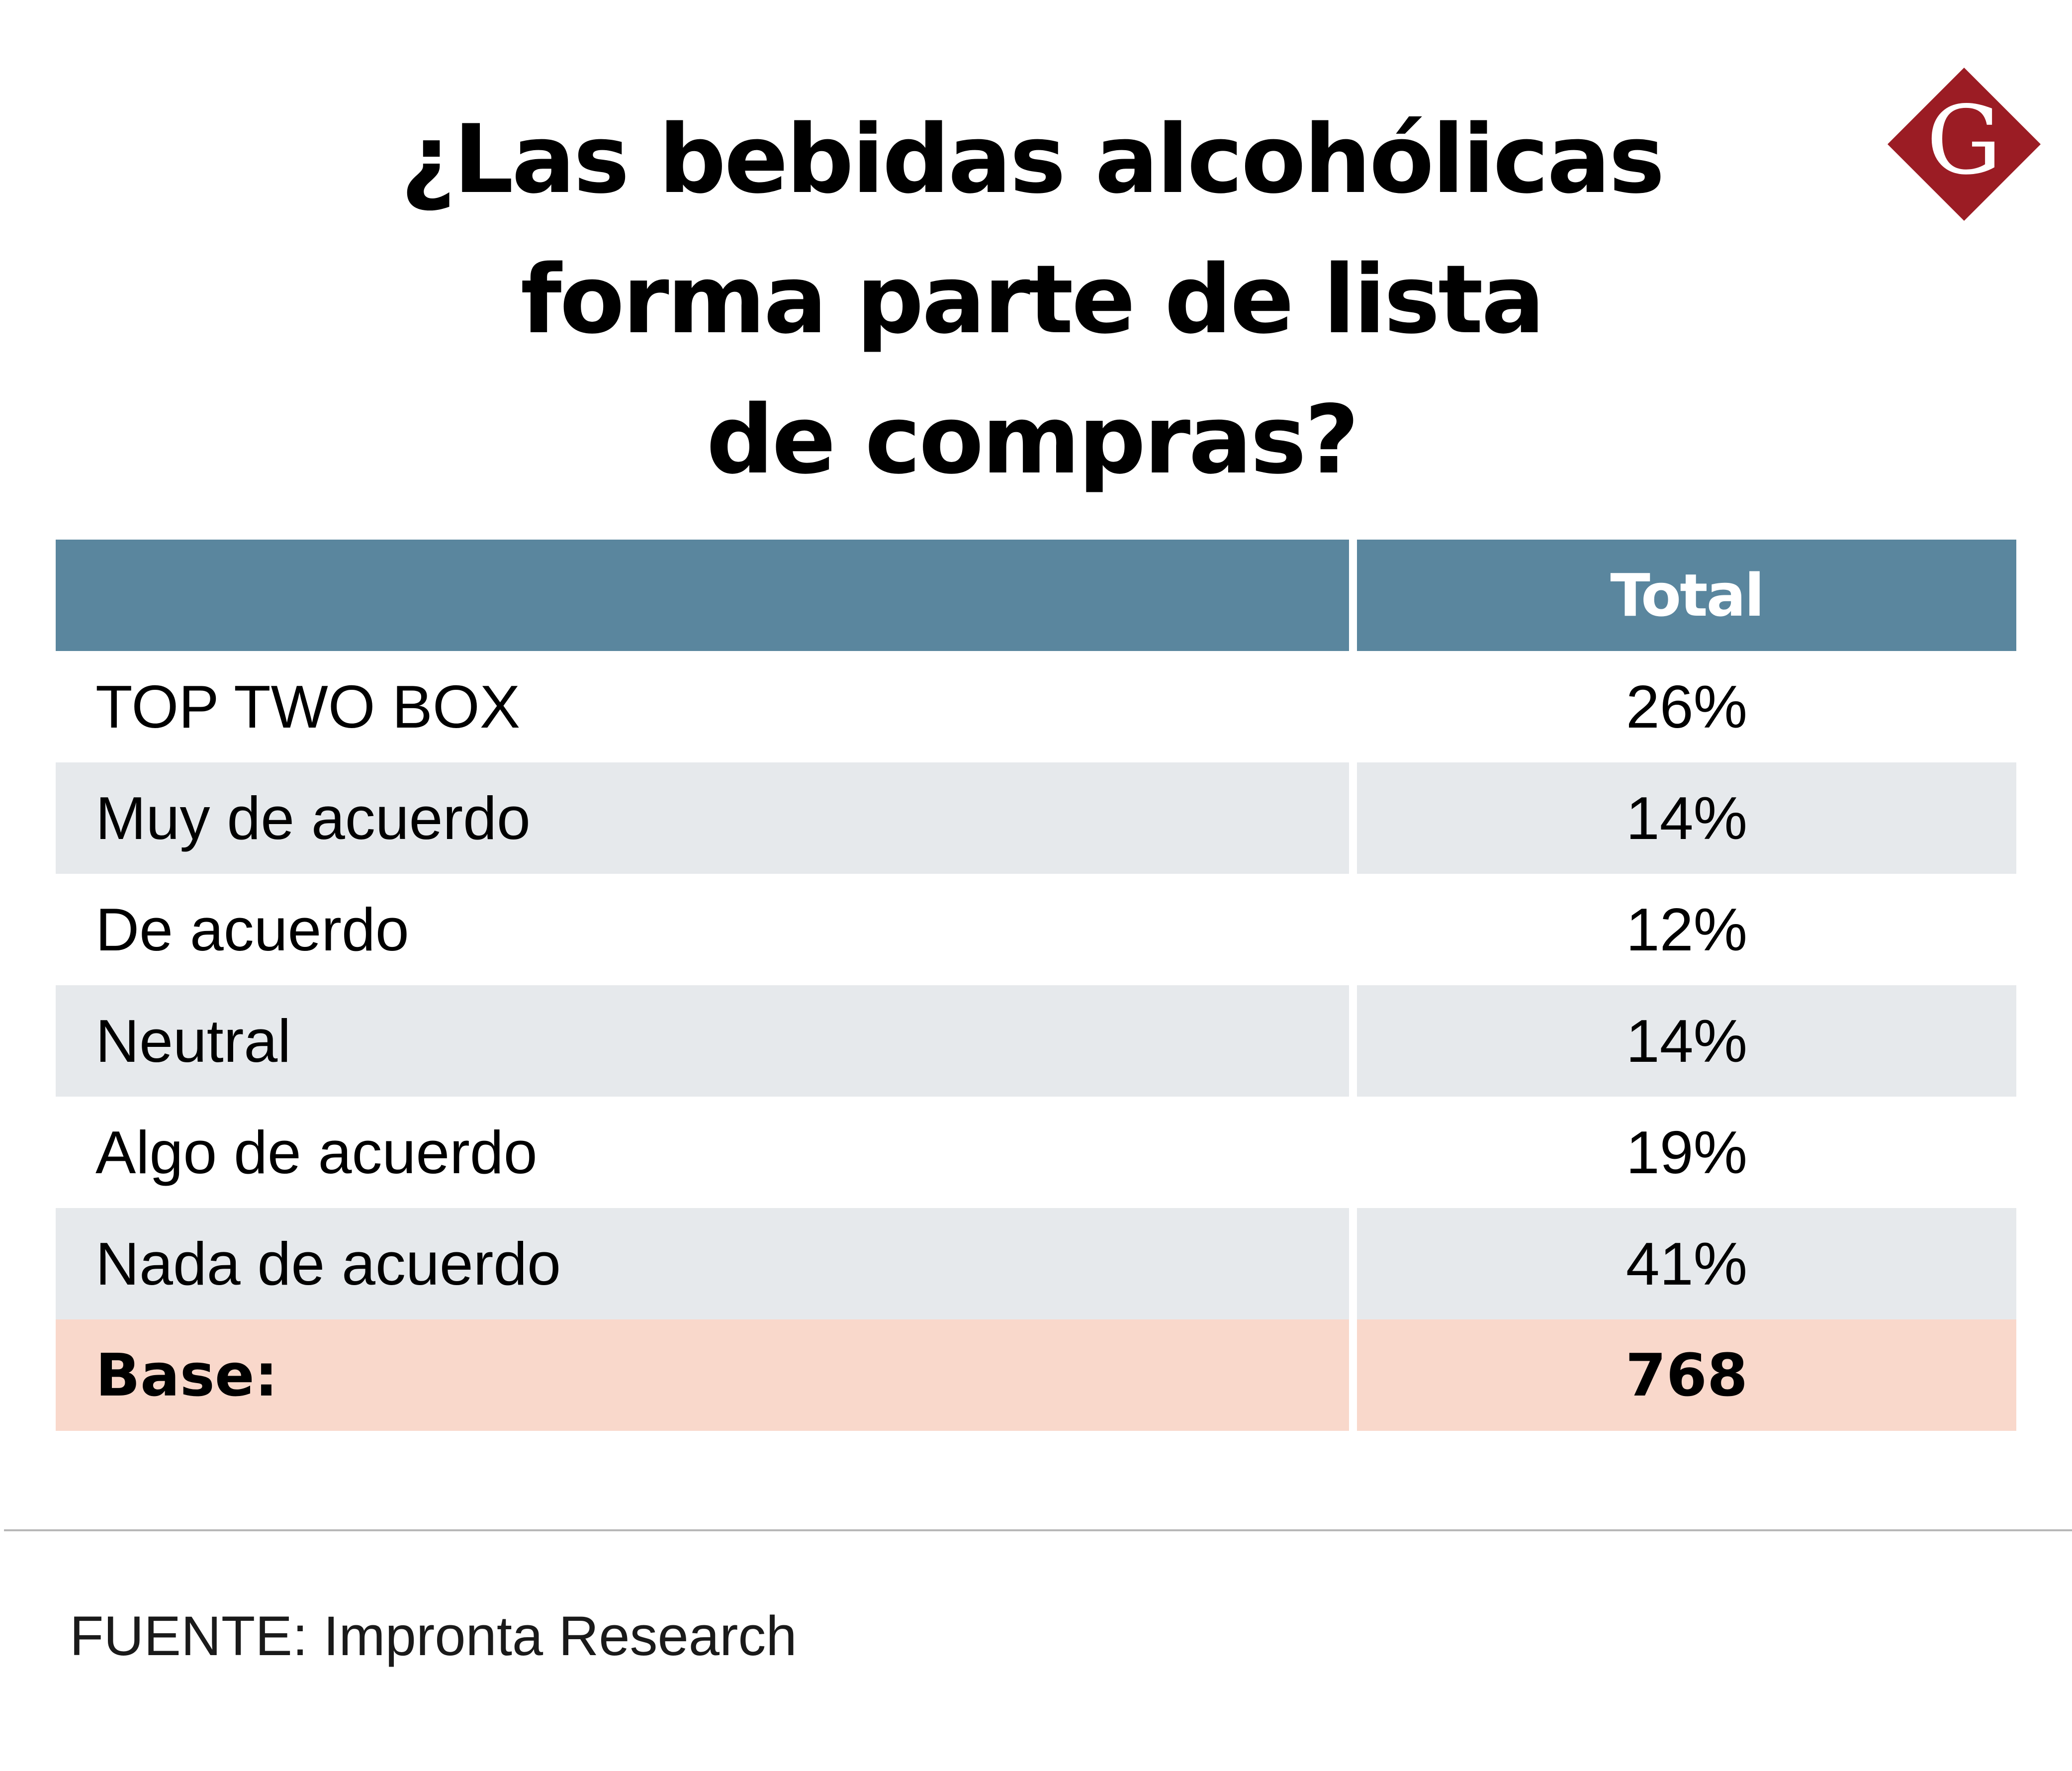 This screenshot has width=2072, height=1771. What do you see at coordinates (313, 818) in the screenshot?
I see `row-label: Muy de acuerdo` at bounding box center [313, 818].